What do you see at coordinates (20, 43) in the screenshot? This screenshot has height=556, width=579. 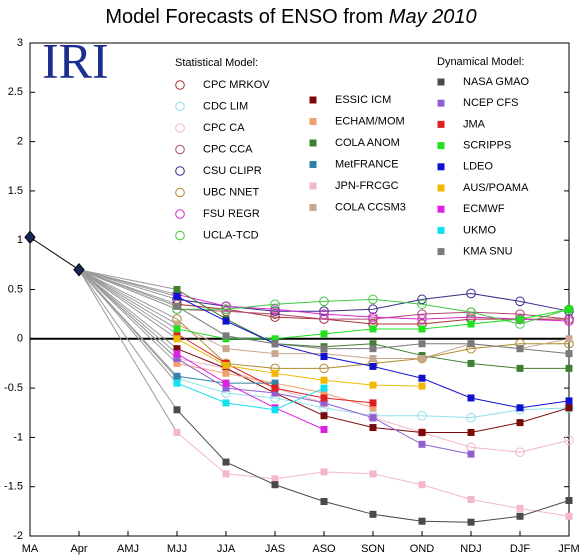 I see `y-tick-label: 3` at bounding box center [20, 43].